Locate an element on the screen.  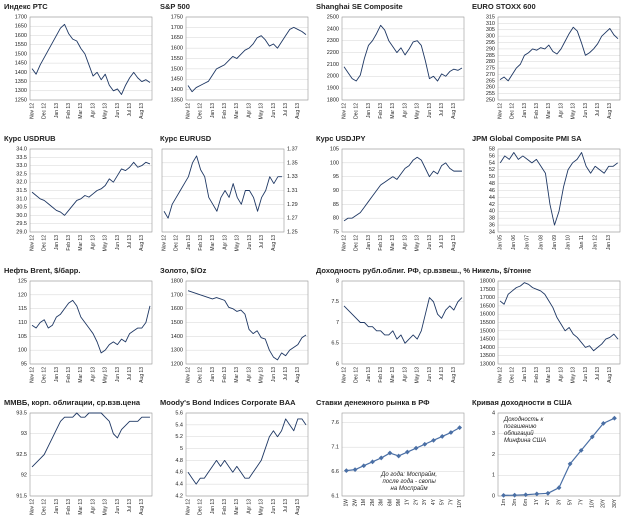
y-tick-label: 30.5 is located at coordinates (21, 208).